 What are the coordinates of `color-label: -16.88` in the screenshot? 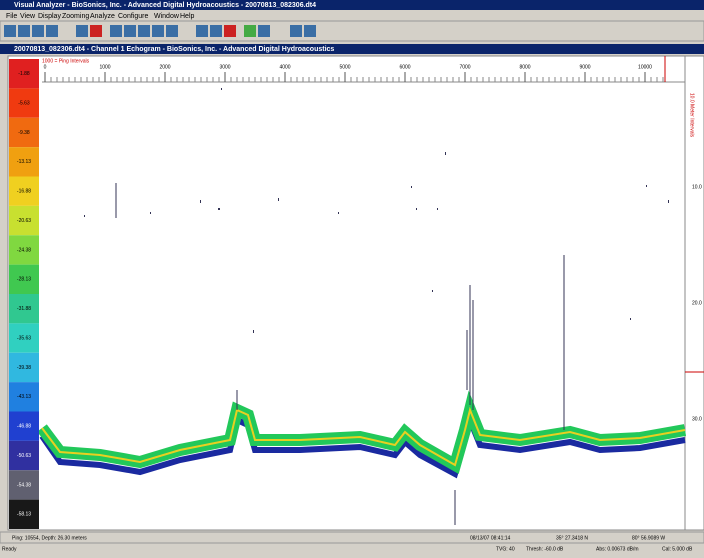 It's located at (24, 192).